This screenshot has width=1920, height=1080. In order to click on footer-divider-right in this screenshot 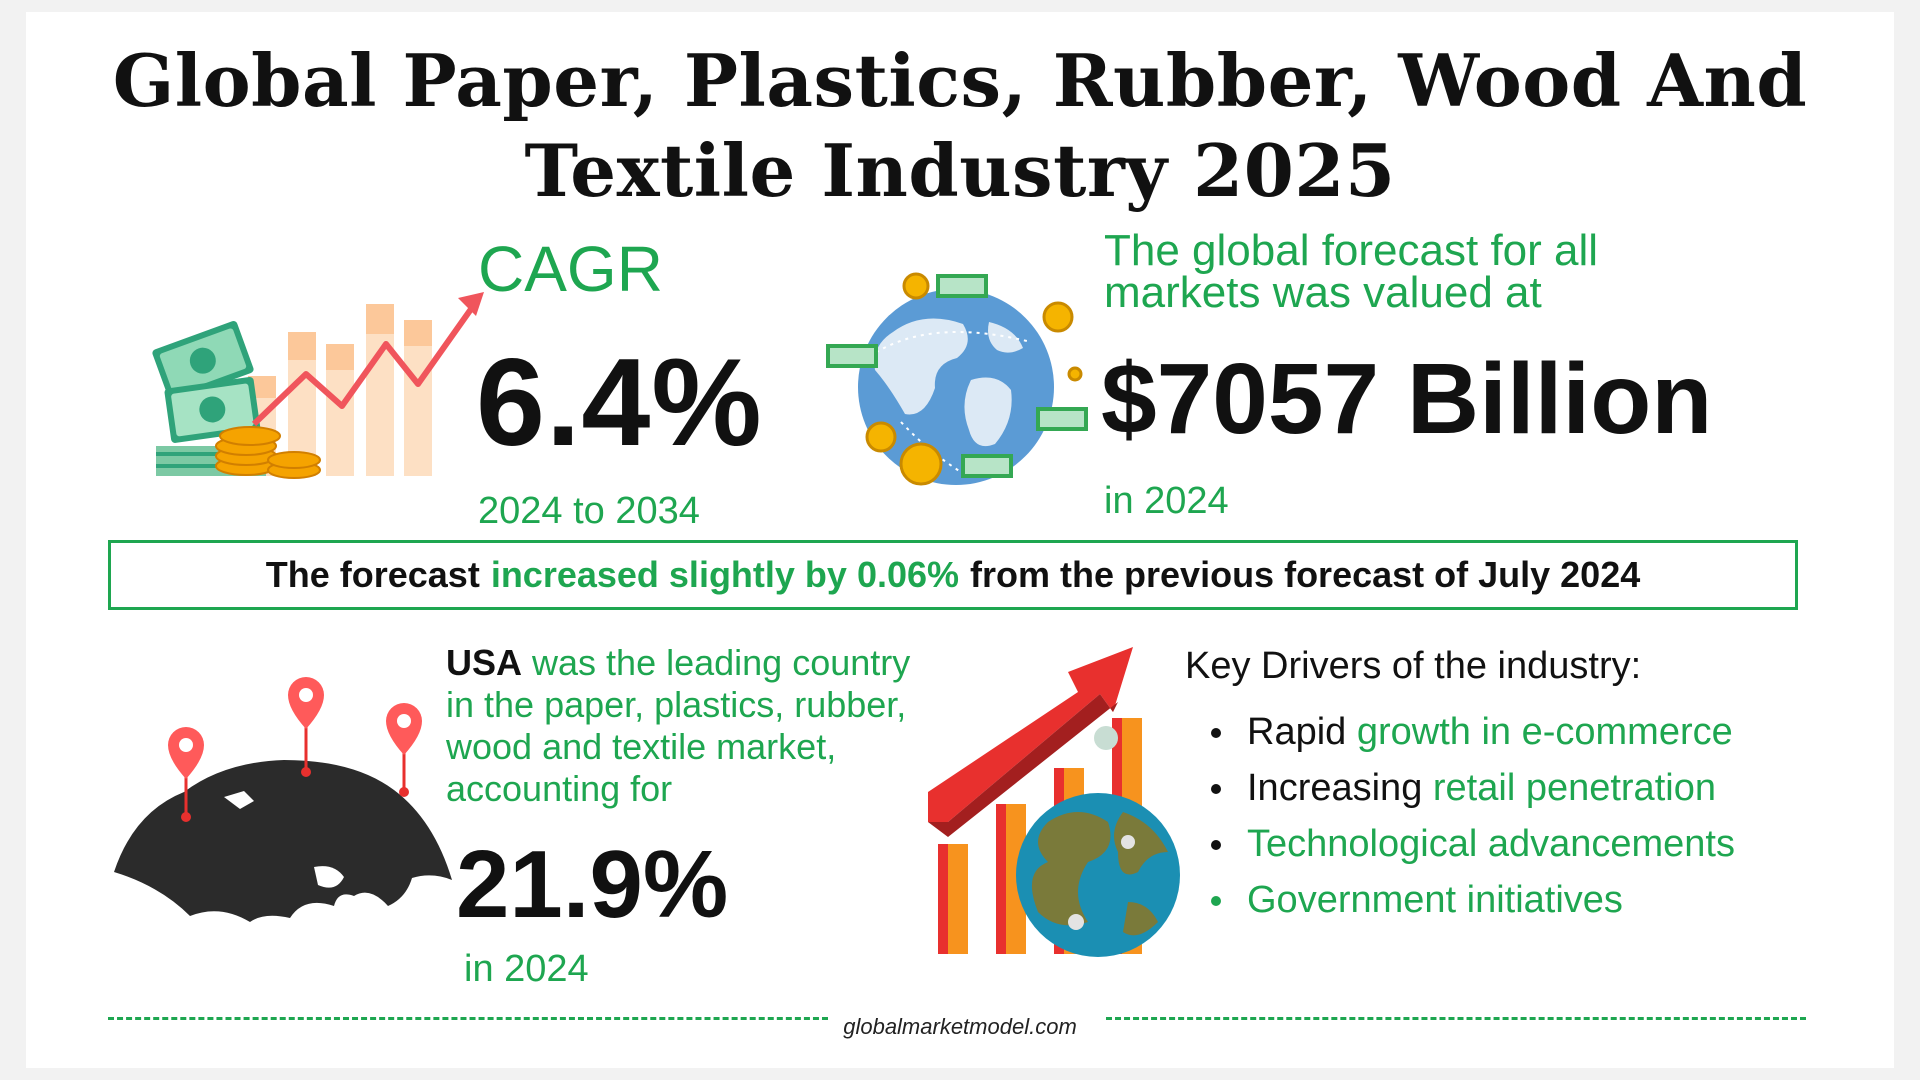, I will do `click(1456, 1018)`.